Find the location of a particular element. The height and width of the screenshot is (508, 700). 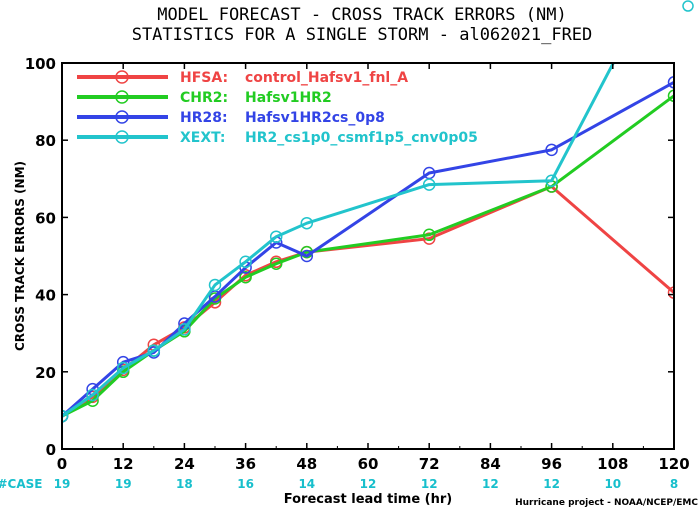

x-tick-label: 48 is located at coordinates (306, 464).